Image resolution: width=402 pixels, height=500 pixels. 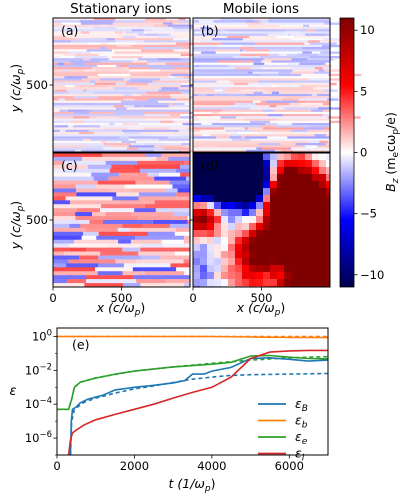 What do you see at coordinates (42, 335) in the screenshot?
I see `y-tick-label: 10⁰` at bounding box center [42, 335].